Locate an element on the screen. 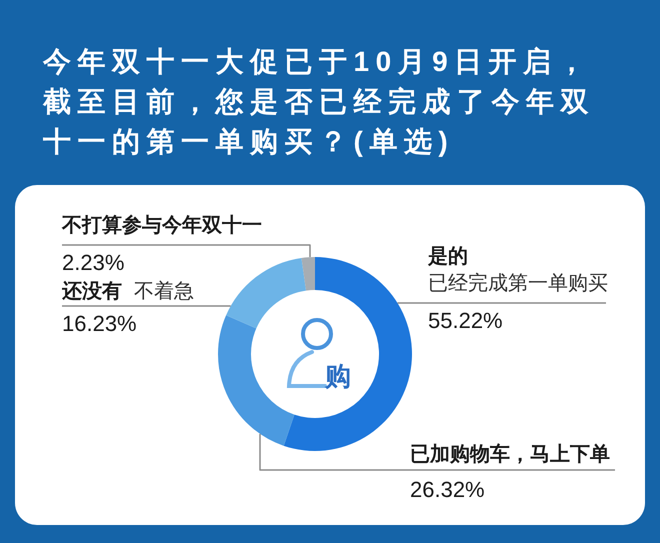  data-label: 26.32% is located at coordinates (447, 489).